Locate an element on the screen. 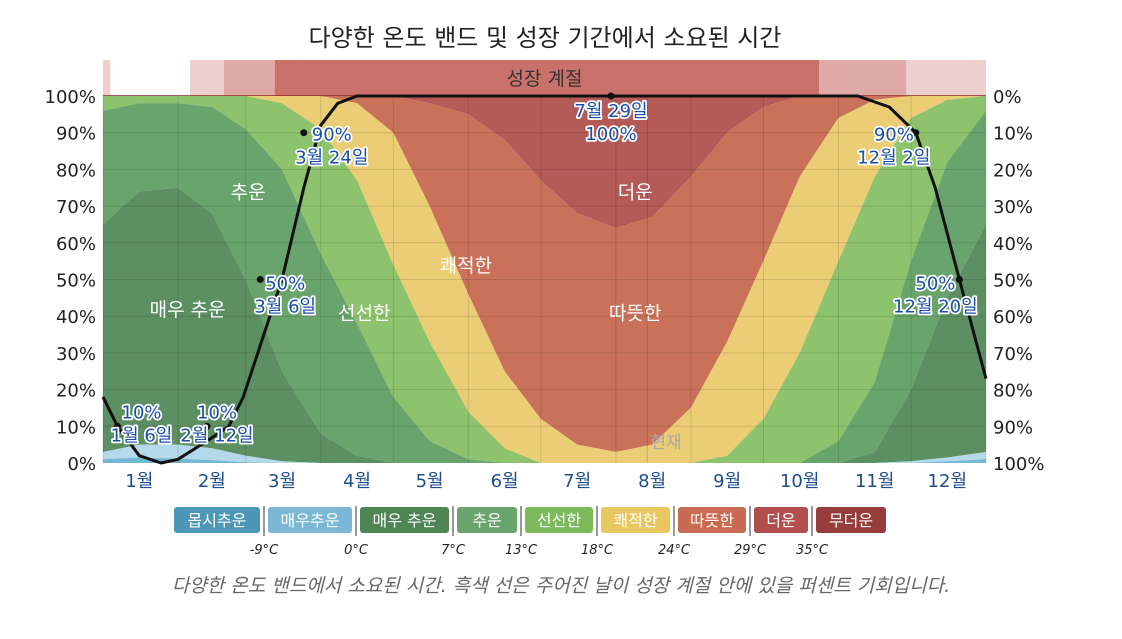  legend-threshold: 18°C is located at coordinates (597, 550).